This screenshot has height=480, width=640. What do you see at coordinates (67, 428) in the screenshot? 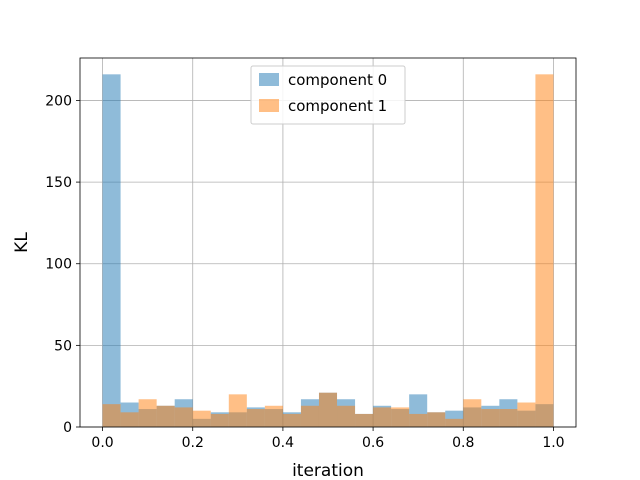
I see `y-tick-label: 0` at bounding box center [67, 428].